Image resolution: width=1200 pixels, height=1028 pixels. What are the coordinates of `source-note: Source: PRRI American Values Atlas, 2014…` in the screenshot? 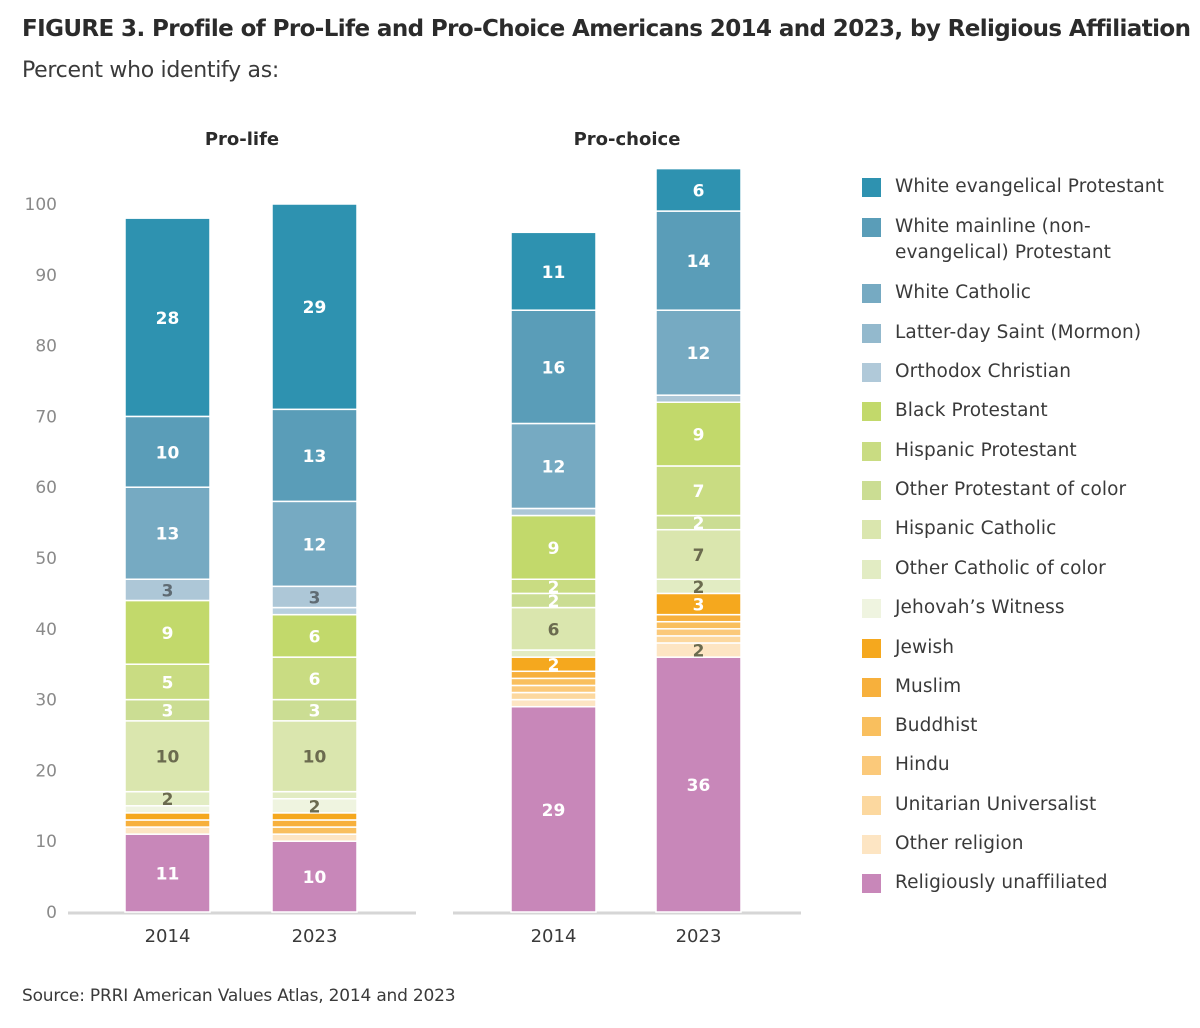 It's located at (239, 996).